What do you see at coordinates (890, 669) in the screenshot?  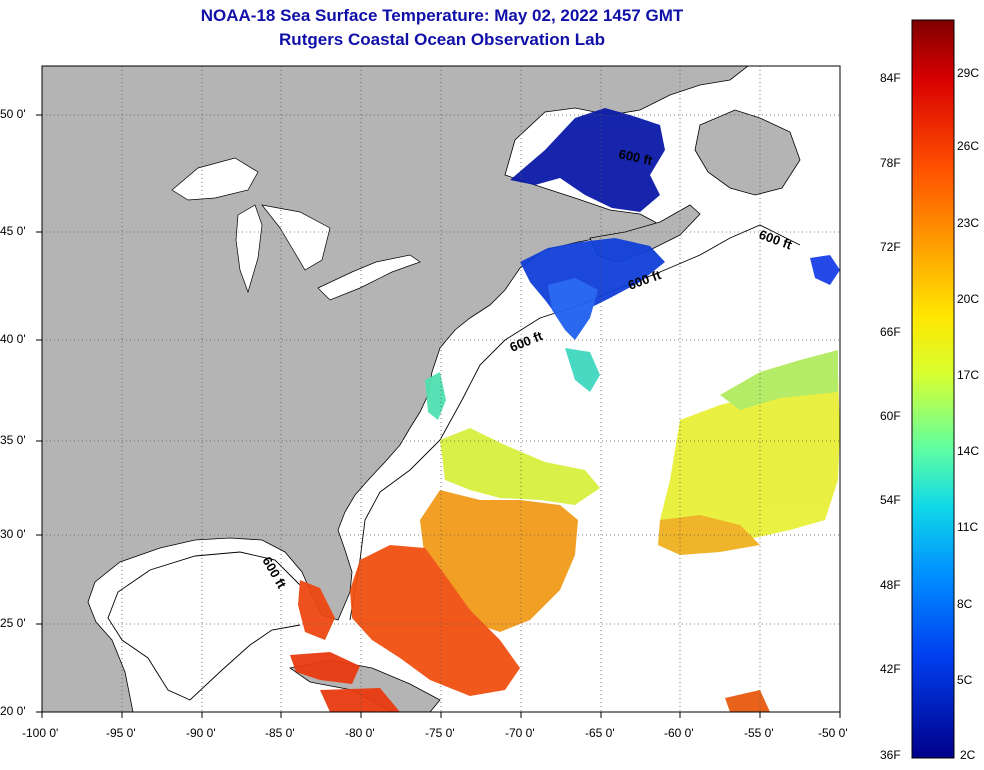 I see `colorbar-f-label: 42F` at bounding box center [890, 669].